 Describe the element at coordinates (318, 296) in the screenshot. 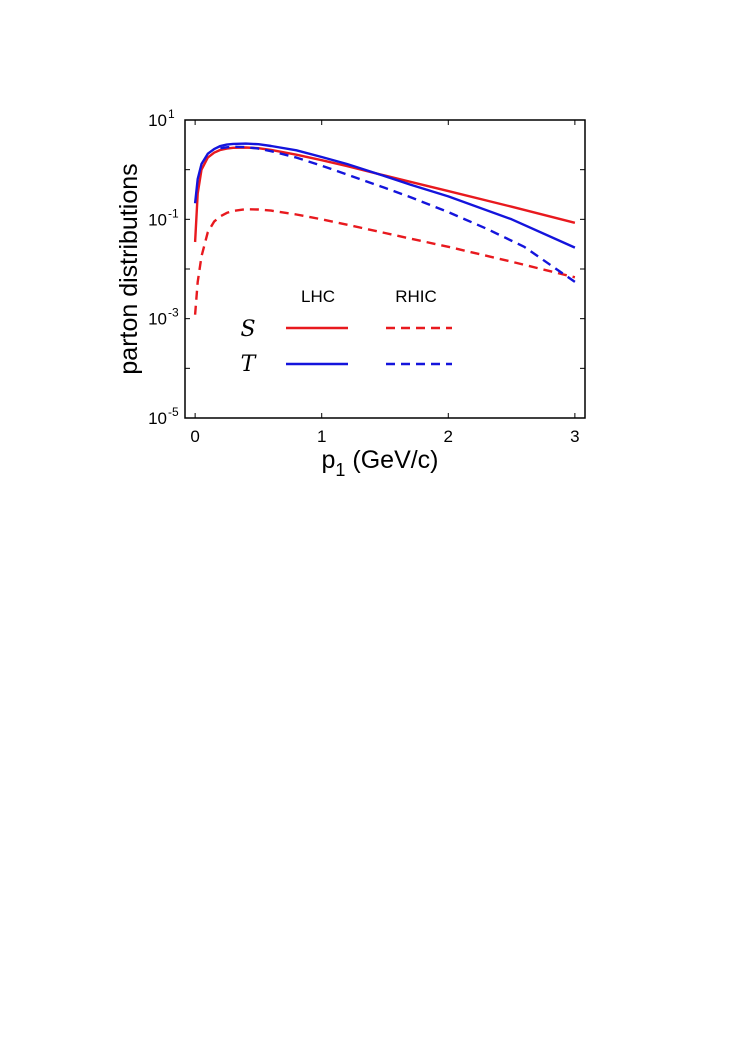

I see `legend-column-lhc: LHC` at that location.